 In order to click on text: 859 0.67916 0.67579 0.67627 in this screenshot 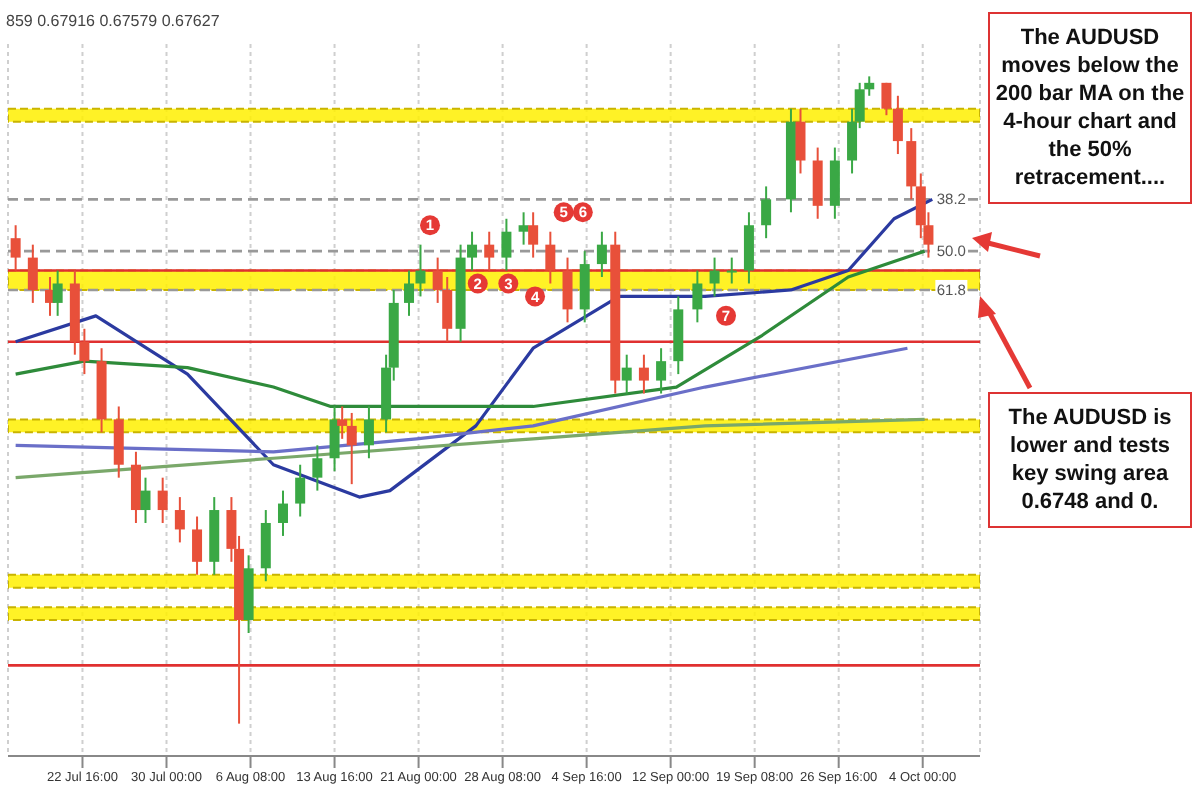, I will do `click(113, 21)`.